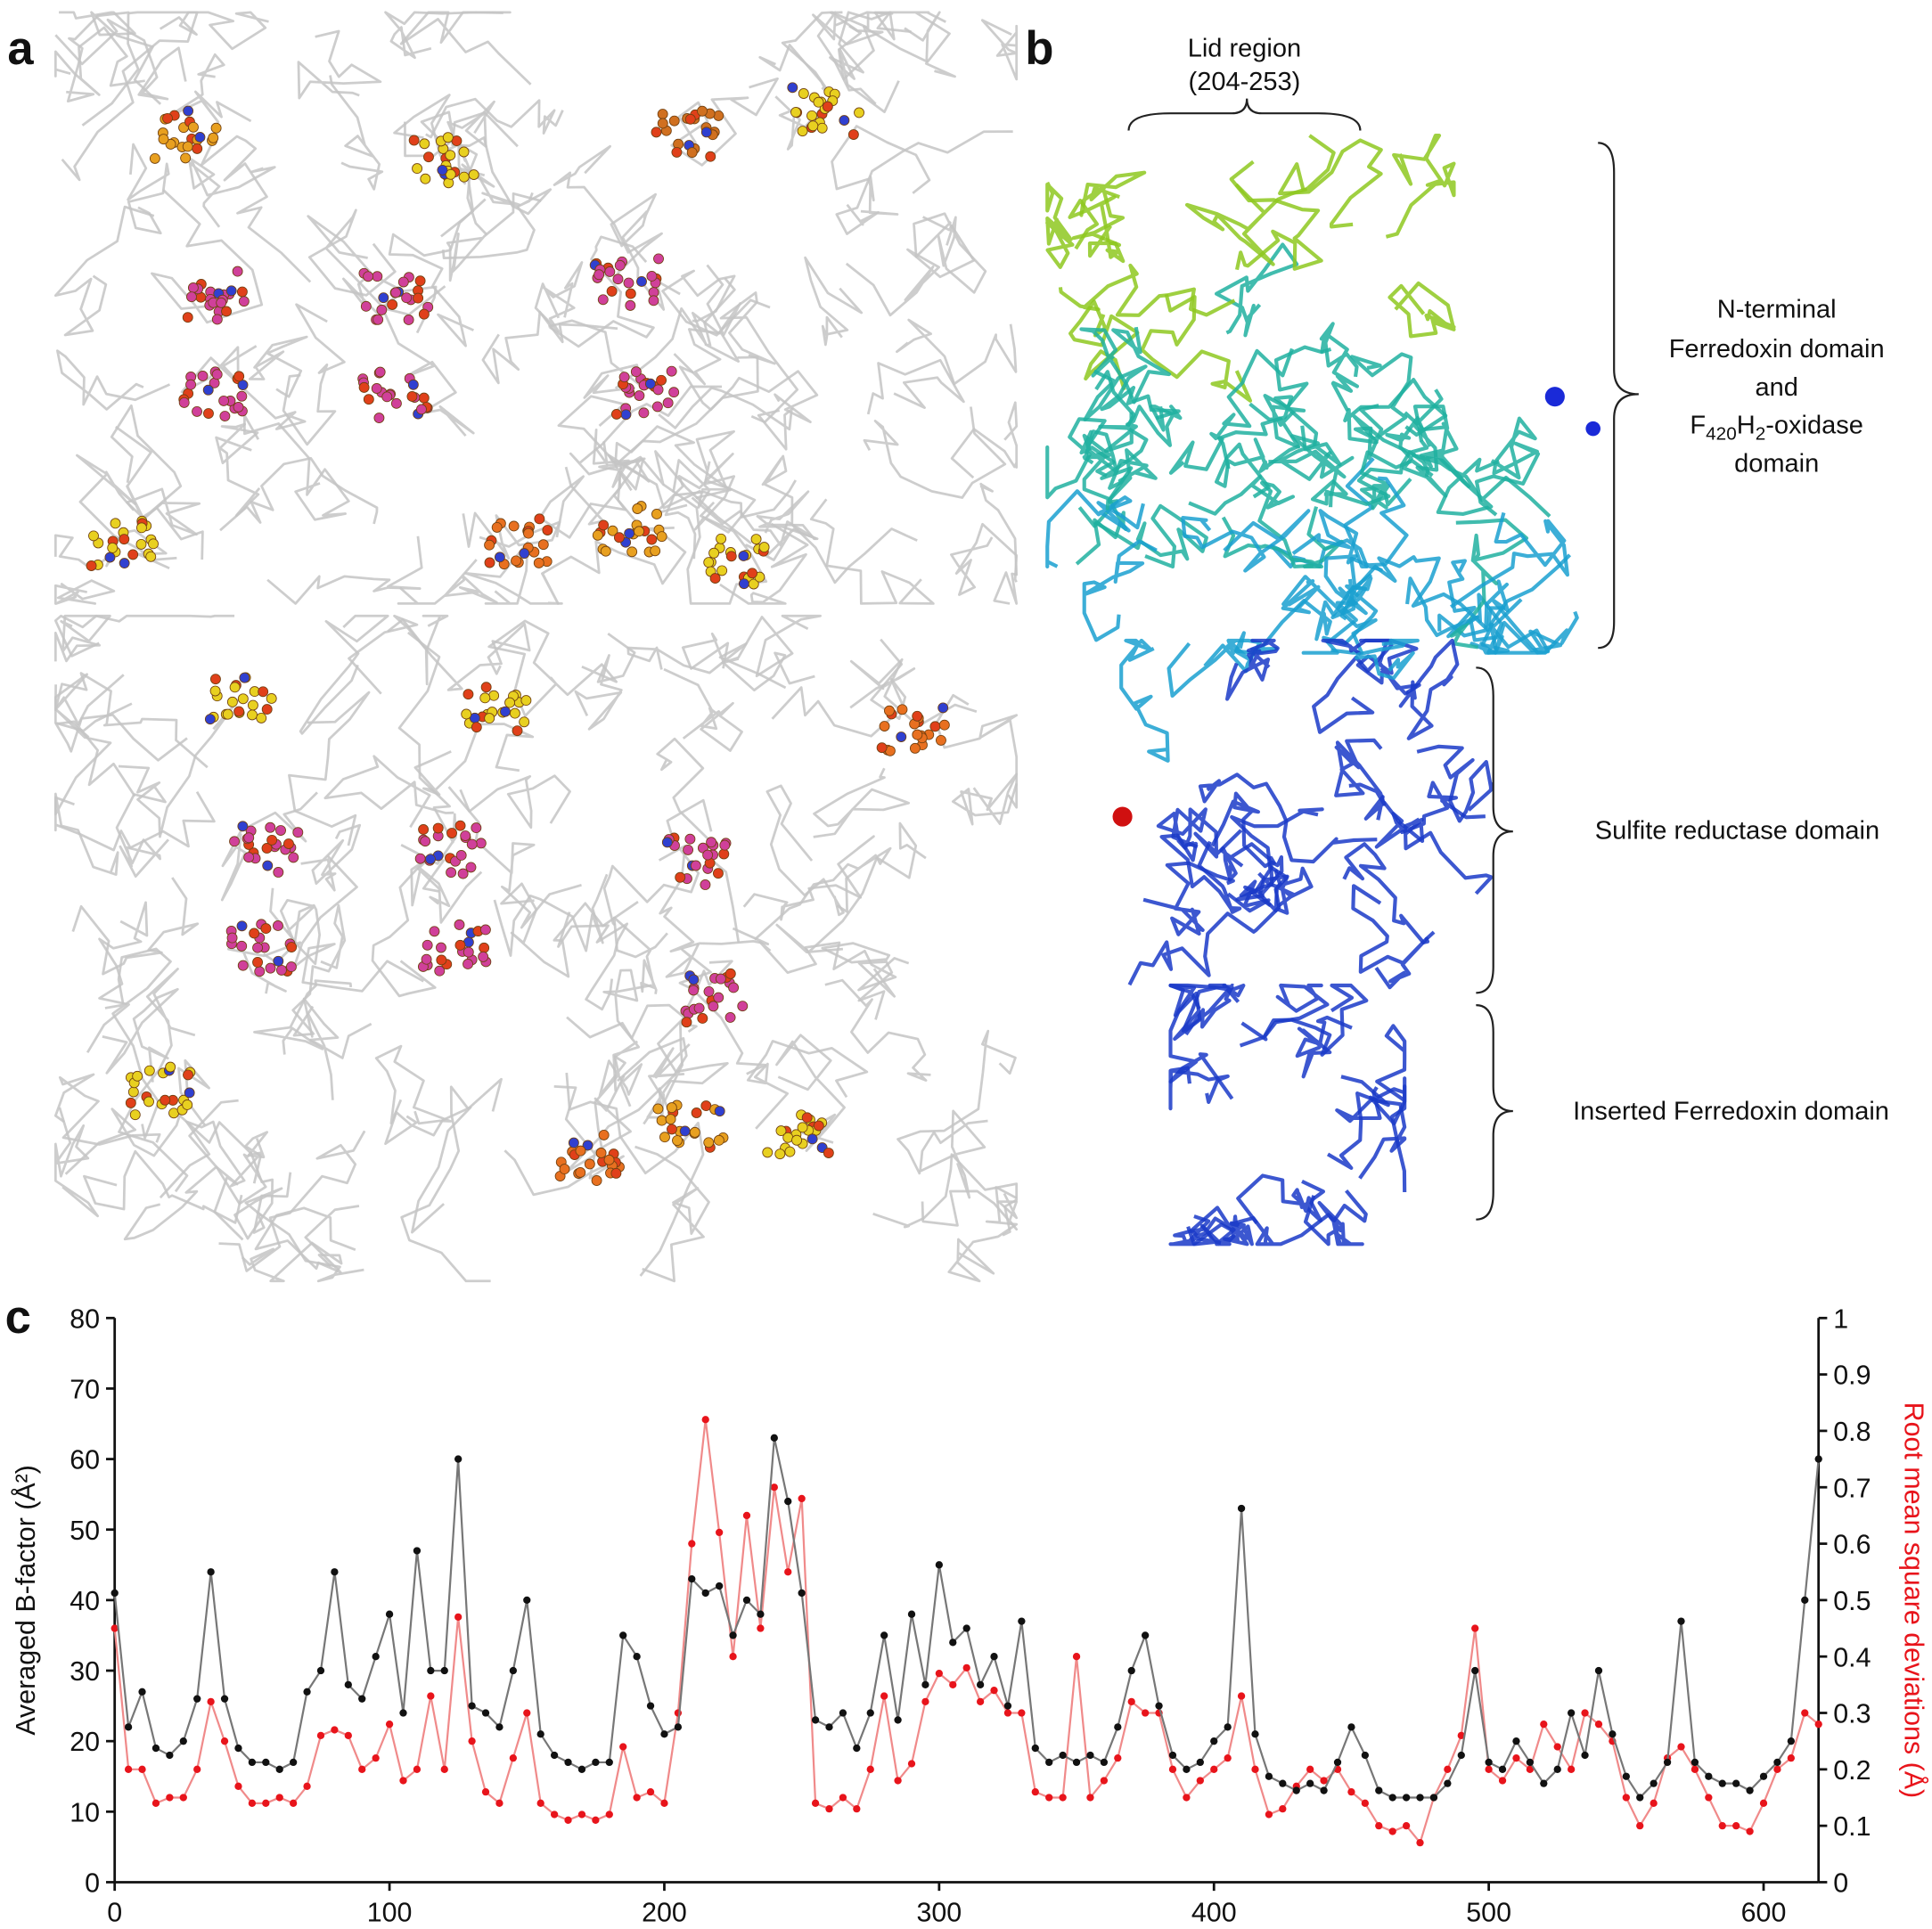  What do you see at coordinates (85, 1812) in the screenshot?
I see `y-tick-label: 10` at bounding box center [85, 1812].